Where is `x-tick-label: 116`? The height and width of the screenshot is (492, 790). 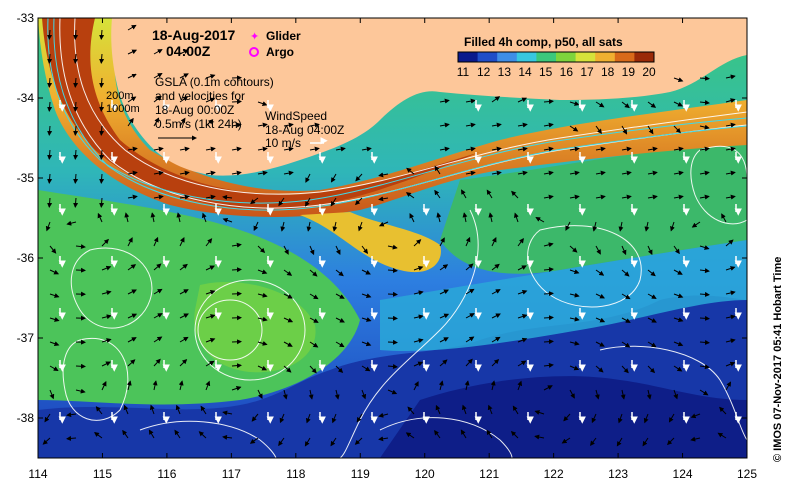 x-tick-label: 116 is located at coordinates (166, 474).